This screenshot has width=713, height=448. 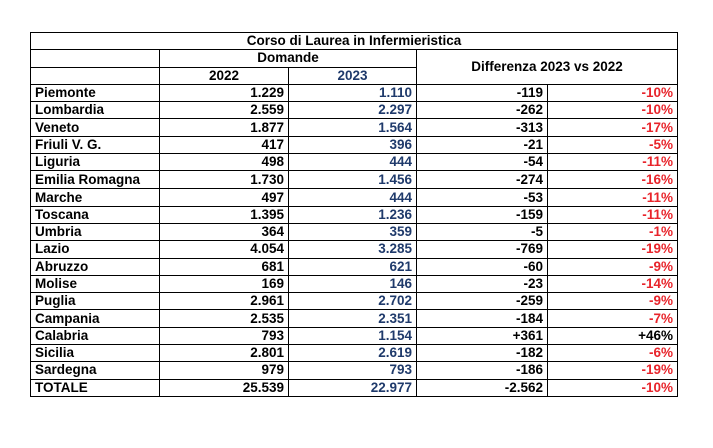 I want to click on value-2023-cell: 1.456, so click(x=352, y=180).